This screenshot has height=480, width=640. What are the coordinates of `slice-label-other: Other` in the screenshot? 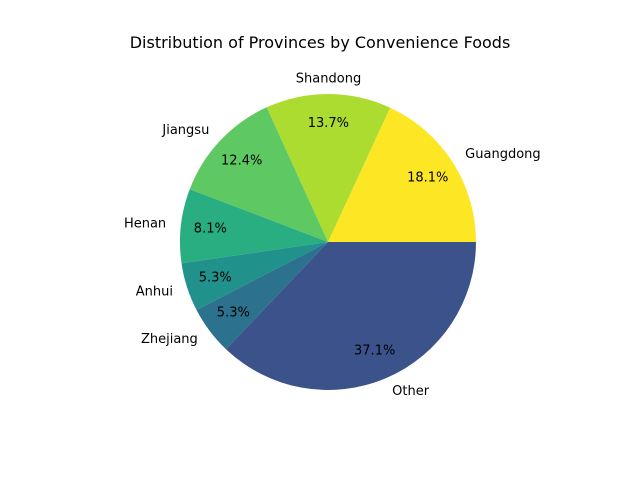 It's located at (411, 391).